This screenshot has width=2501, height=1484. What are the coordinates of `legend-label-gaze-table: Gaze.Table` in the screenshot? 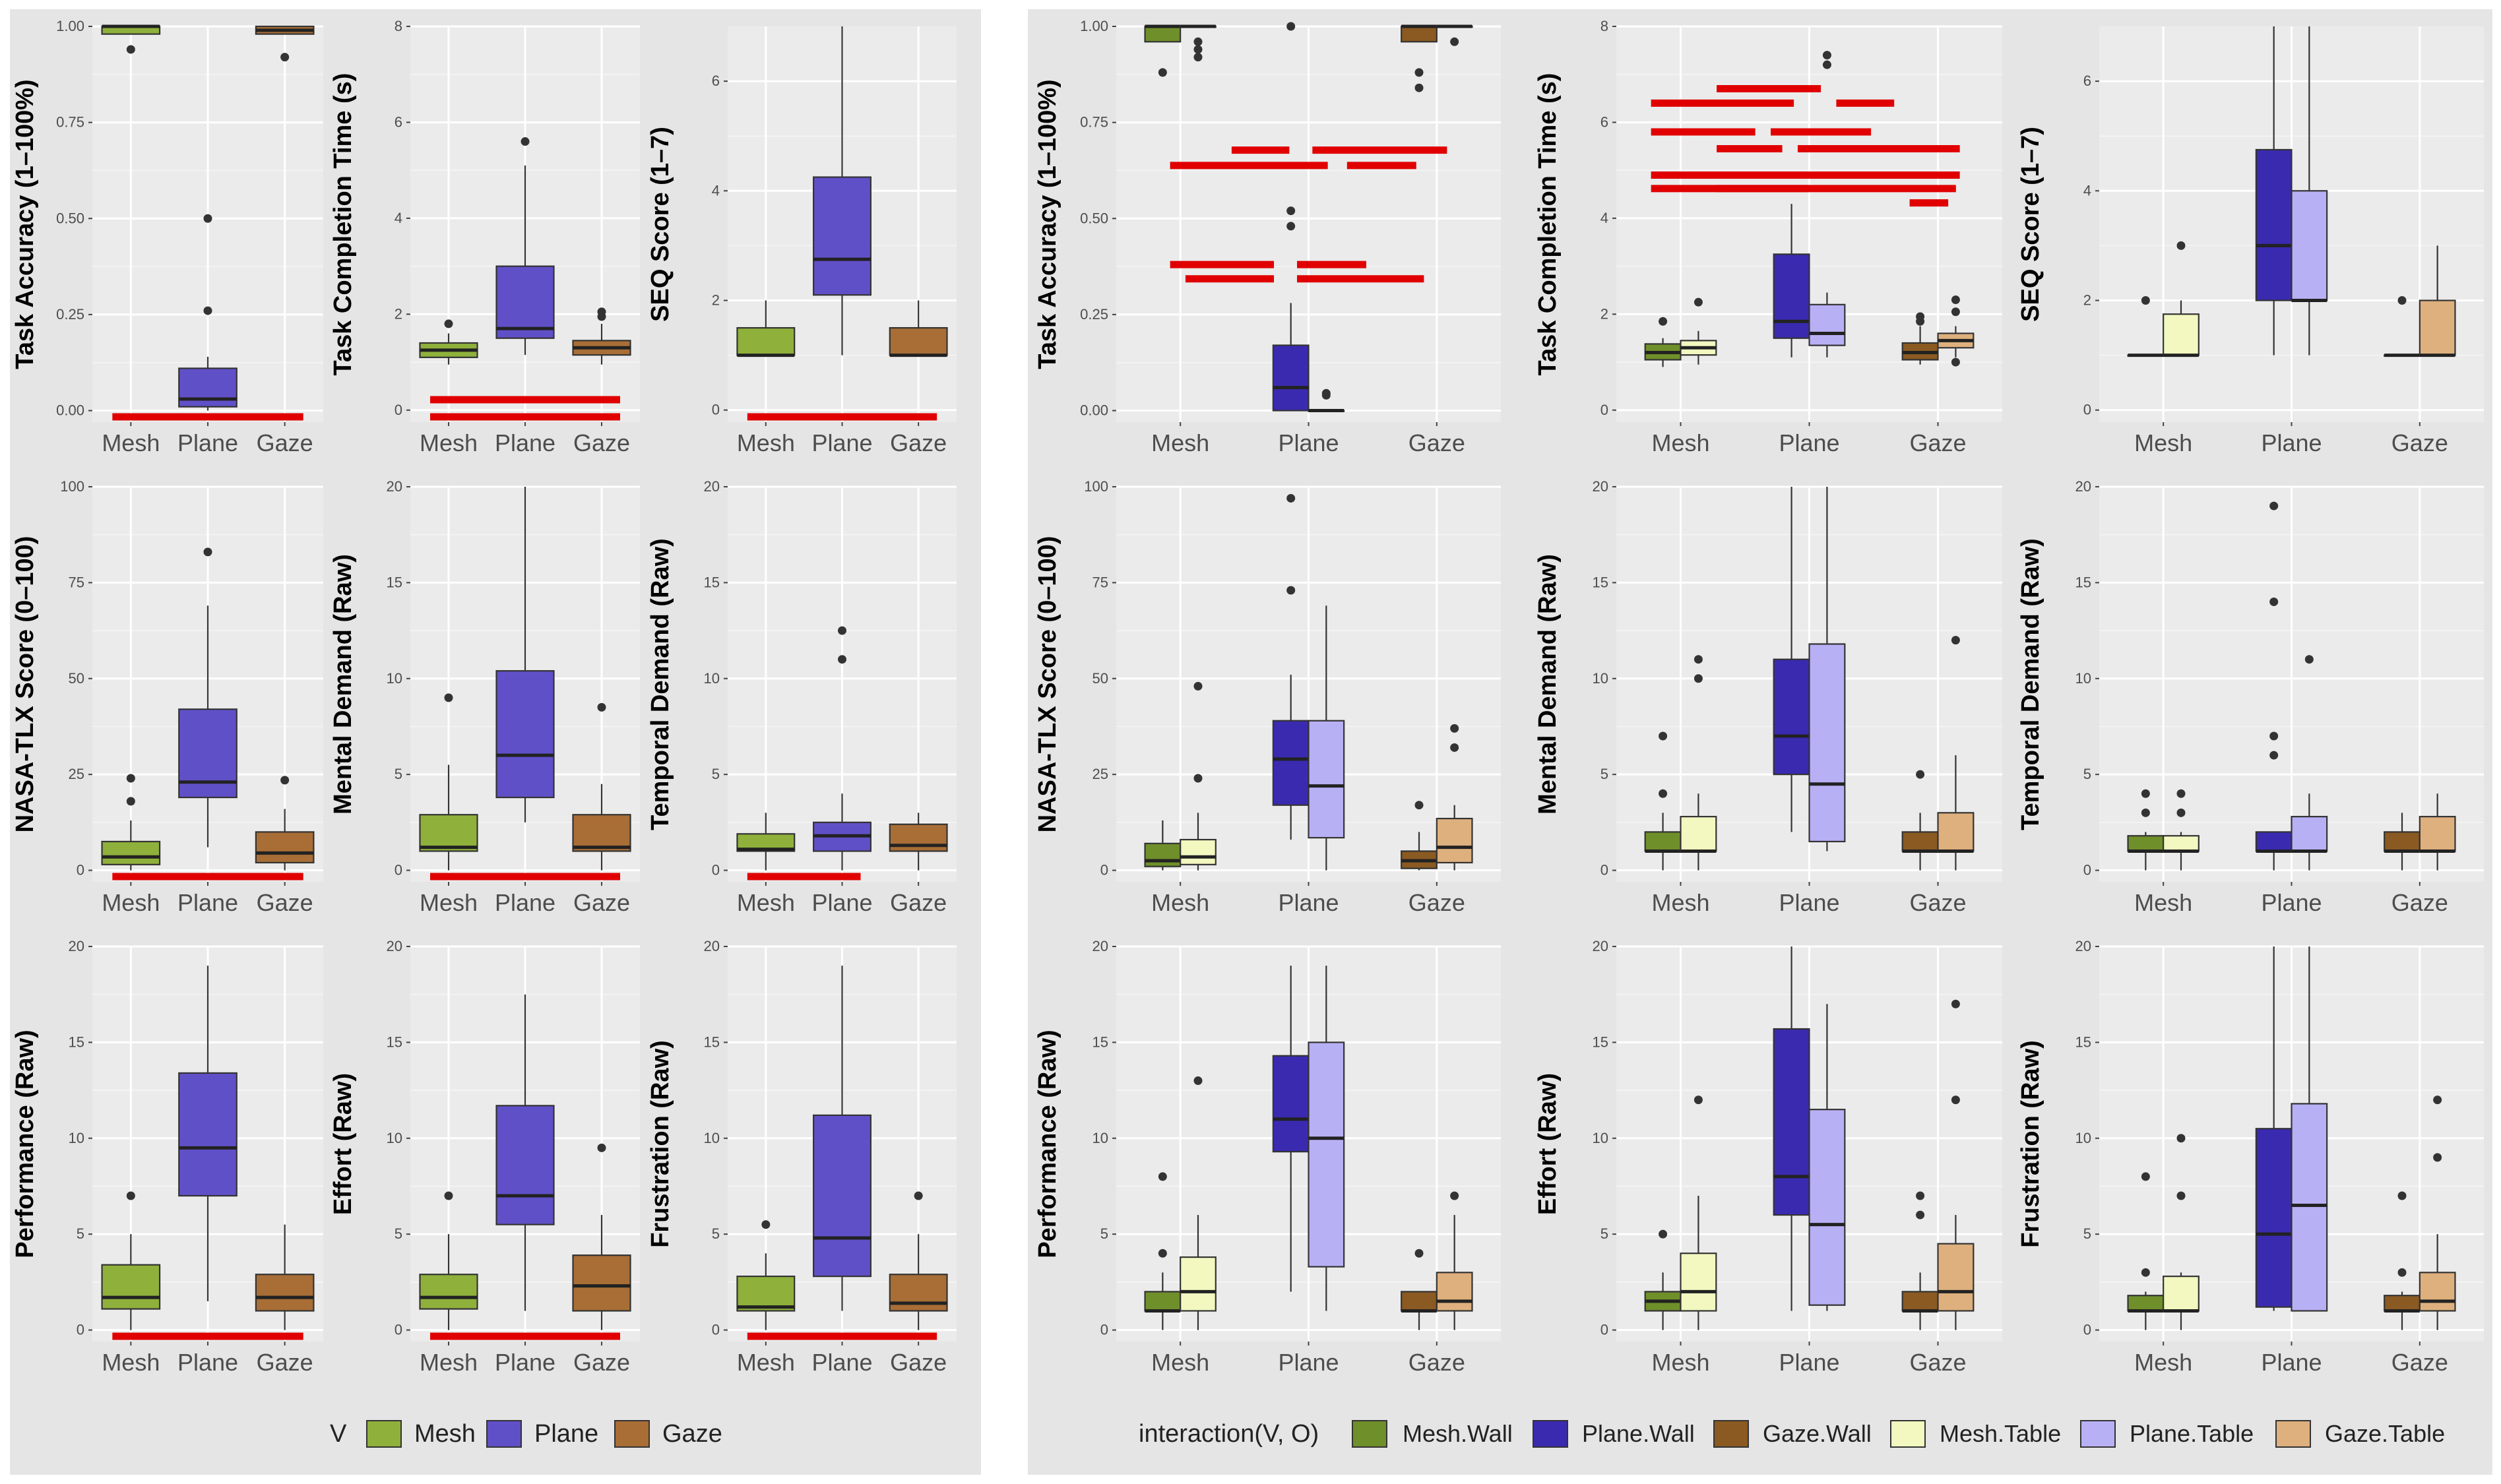 It's located at (2385, 1433).